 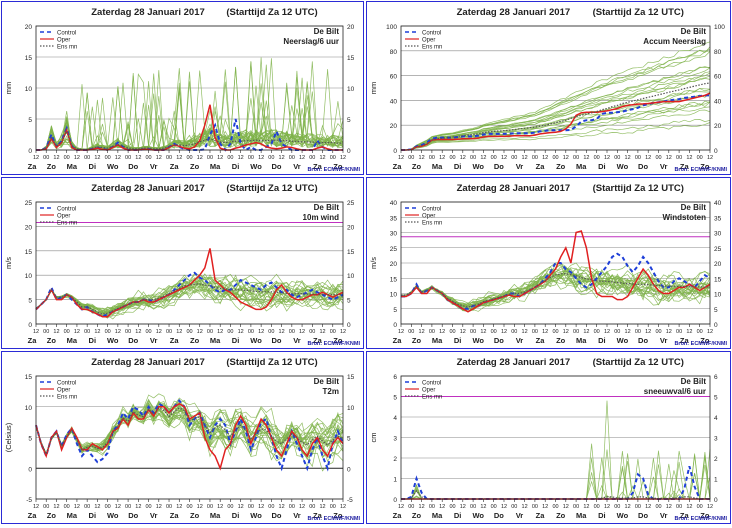 I want to click on series-ens-mn, so click(x=189, y=299).